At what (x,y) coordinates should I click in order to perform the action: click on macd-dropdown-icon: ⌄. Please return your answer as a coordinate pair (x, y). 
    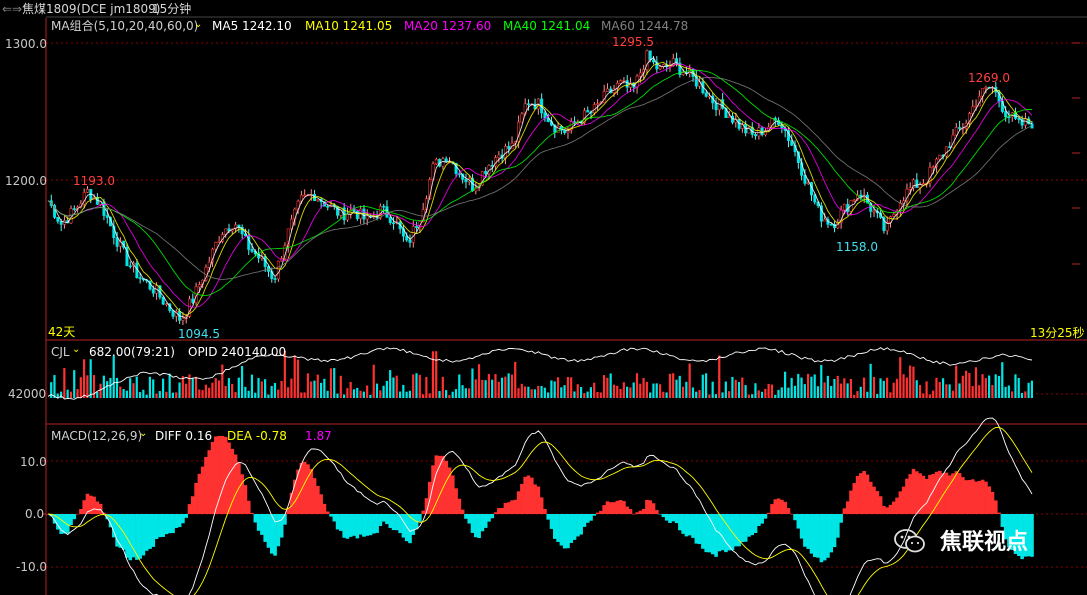
    Looking at the image, I should click on (143, 433).